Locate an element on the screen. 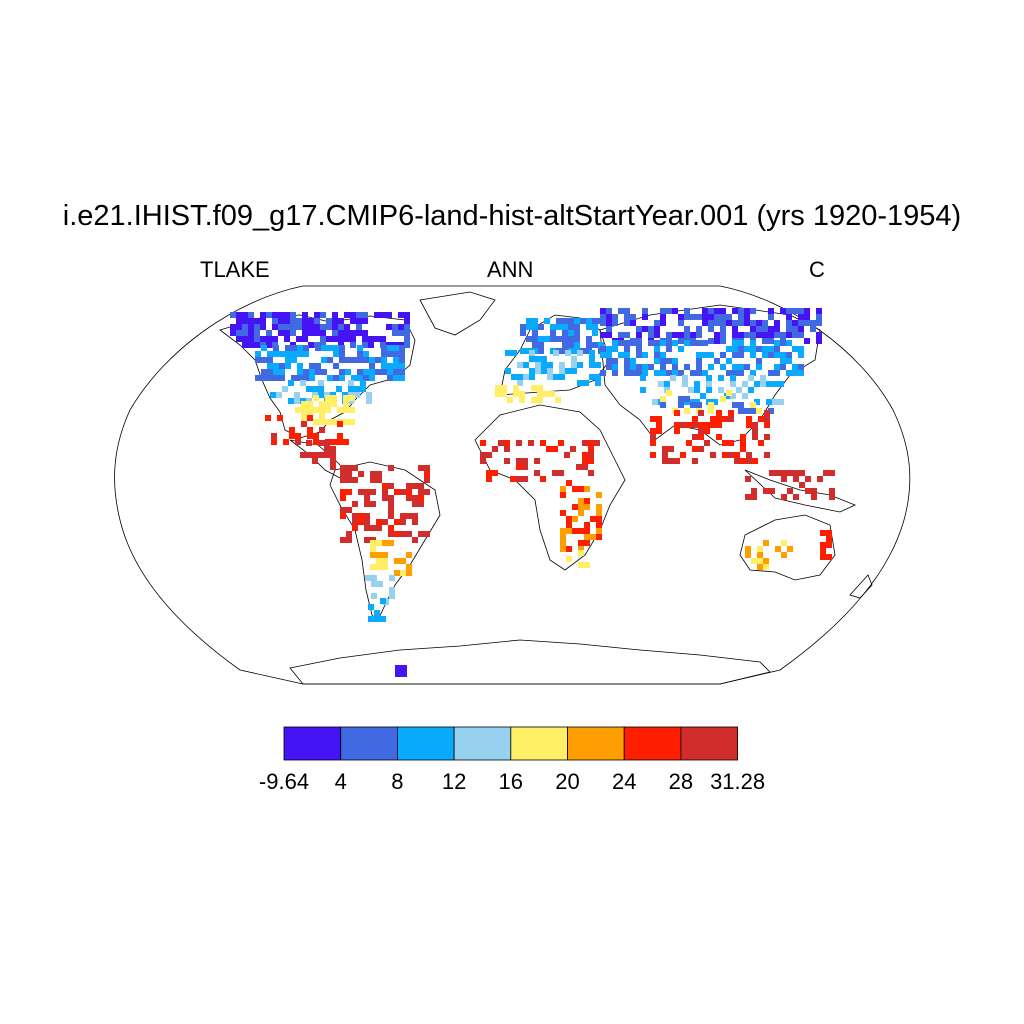  colorbar-swatch is located at coordinates (539, 743).